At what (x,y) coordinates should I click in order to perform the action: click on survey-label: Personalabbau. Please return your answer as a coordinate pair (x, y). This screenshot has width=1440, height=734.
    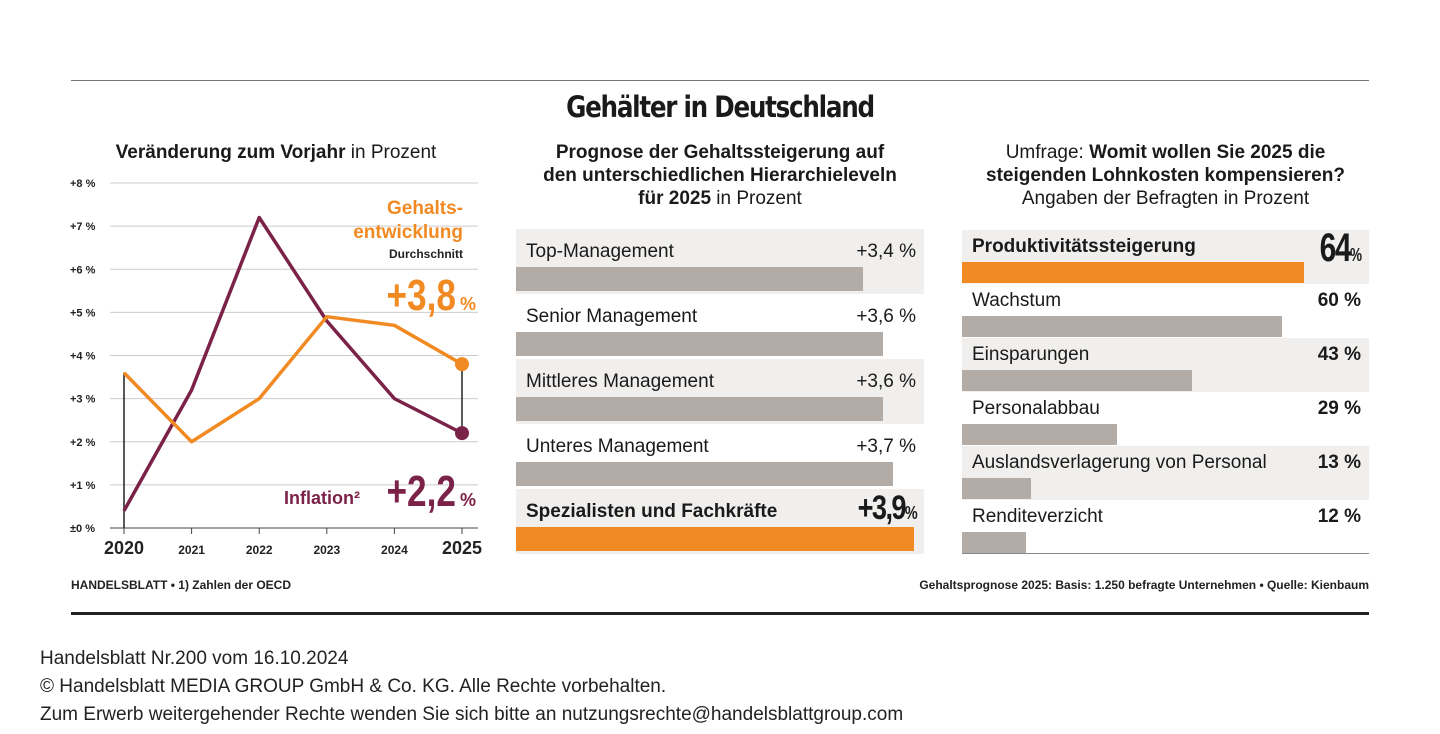
    Looking at the image, I should click on (1036, 408).